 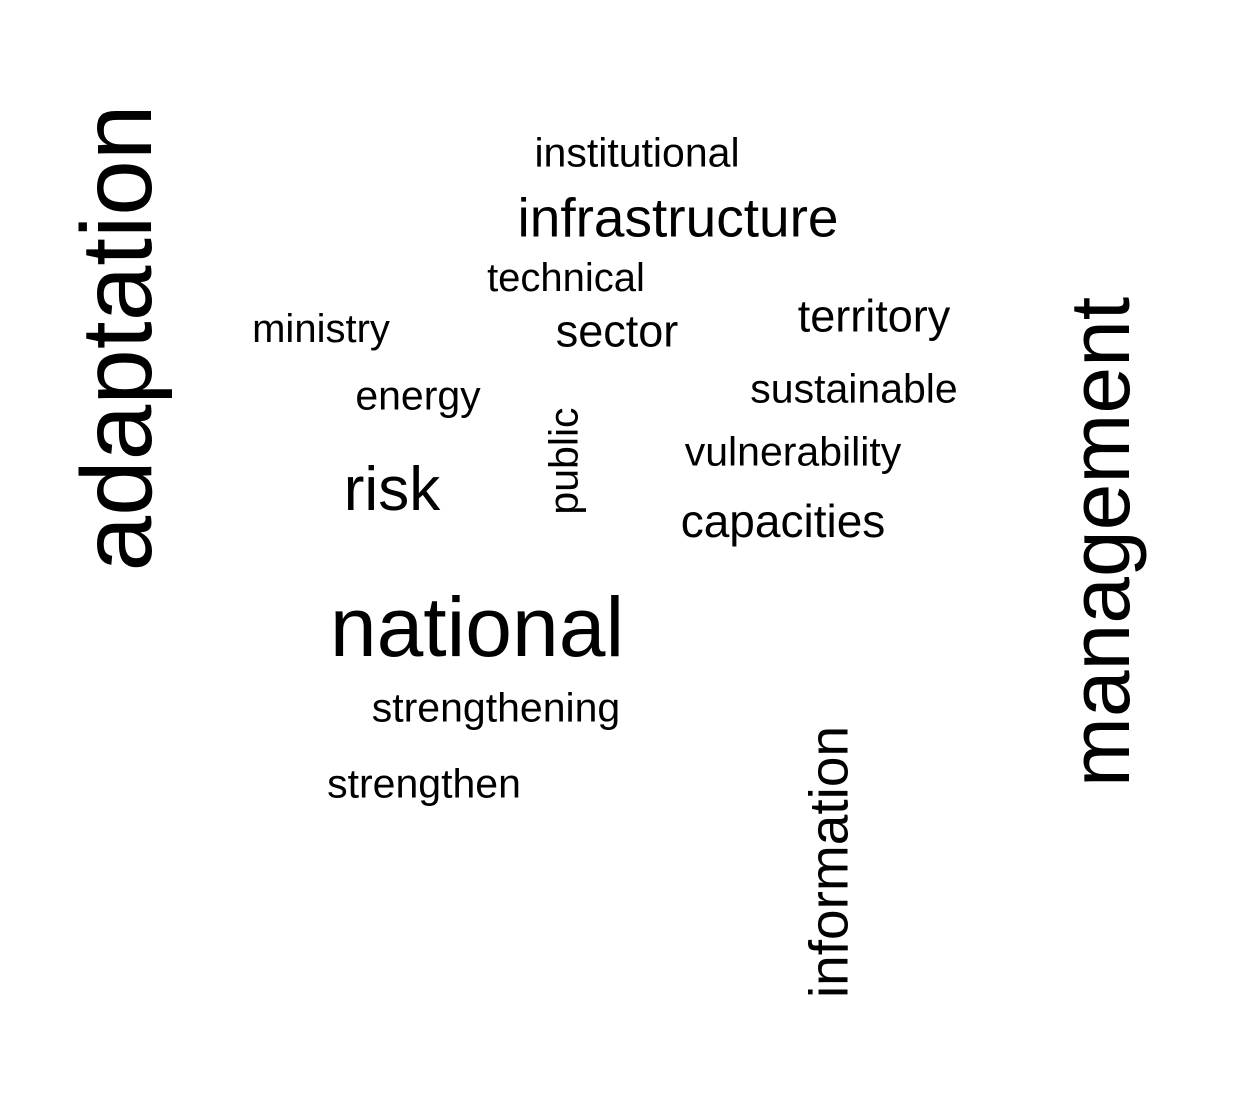 What do you see at coordinates (678, 217) in the screenshot?
I see `word-infrastructure: infrastructure` at bounding box center [678, 217].